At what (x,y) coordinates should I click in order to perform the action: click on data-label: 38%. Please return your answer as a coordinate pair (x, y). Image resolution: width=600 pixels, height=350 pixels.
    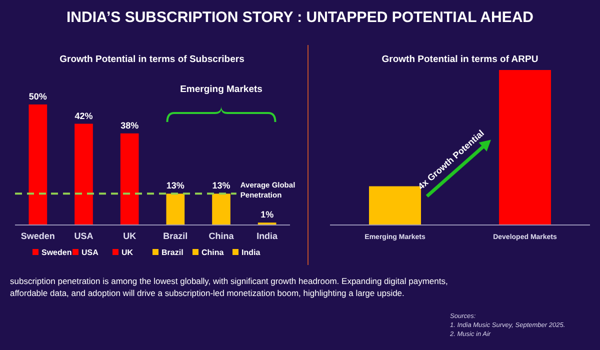
    Looking at the image, I should click on (129, 125).